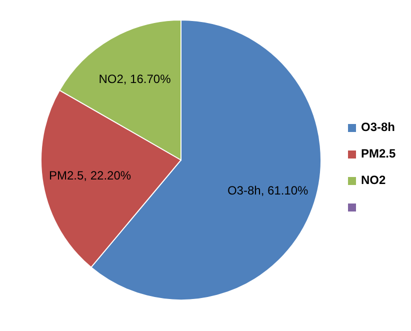  I want to click on legend-label: O3-8h, so click(378, 127).